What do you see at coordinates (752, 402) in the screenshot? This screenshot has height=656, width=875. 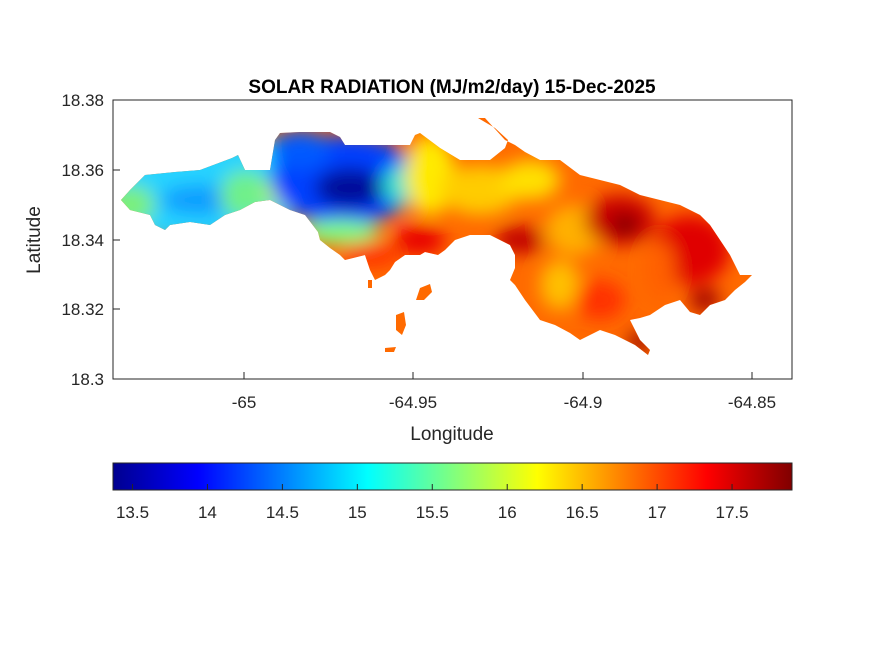 I see `x-tick-label: -64.85` at bounding box center [752, 402].